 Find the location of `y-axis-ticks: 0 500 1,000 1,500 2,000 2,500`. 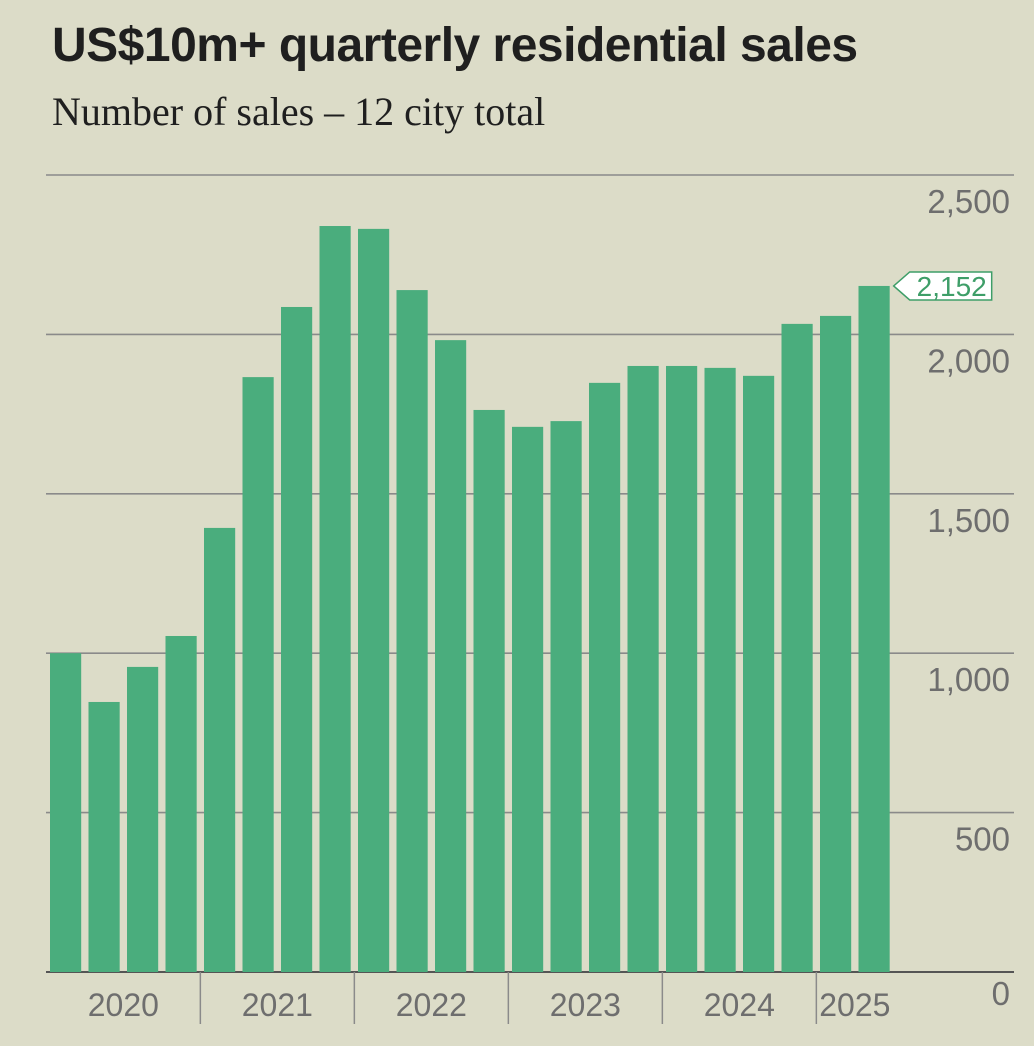

y-axis-ticks: 0 500 1,000 1,500 2,000 2,500 is located at coordinates (968, 597).